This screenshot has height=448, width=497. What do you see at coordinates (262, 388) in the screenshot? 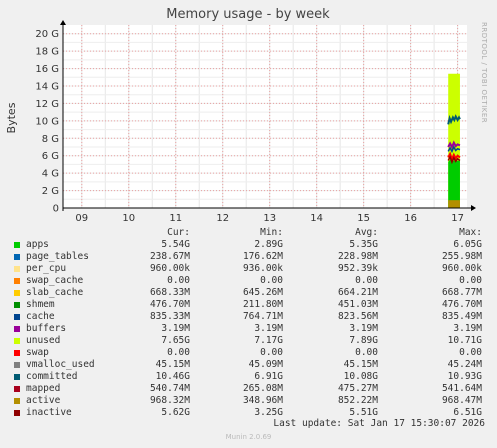
I see `legend-min: 265.08M` at bounding box center [262, 388].